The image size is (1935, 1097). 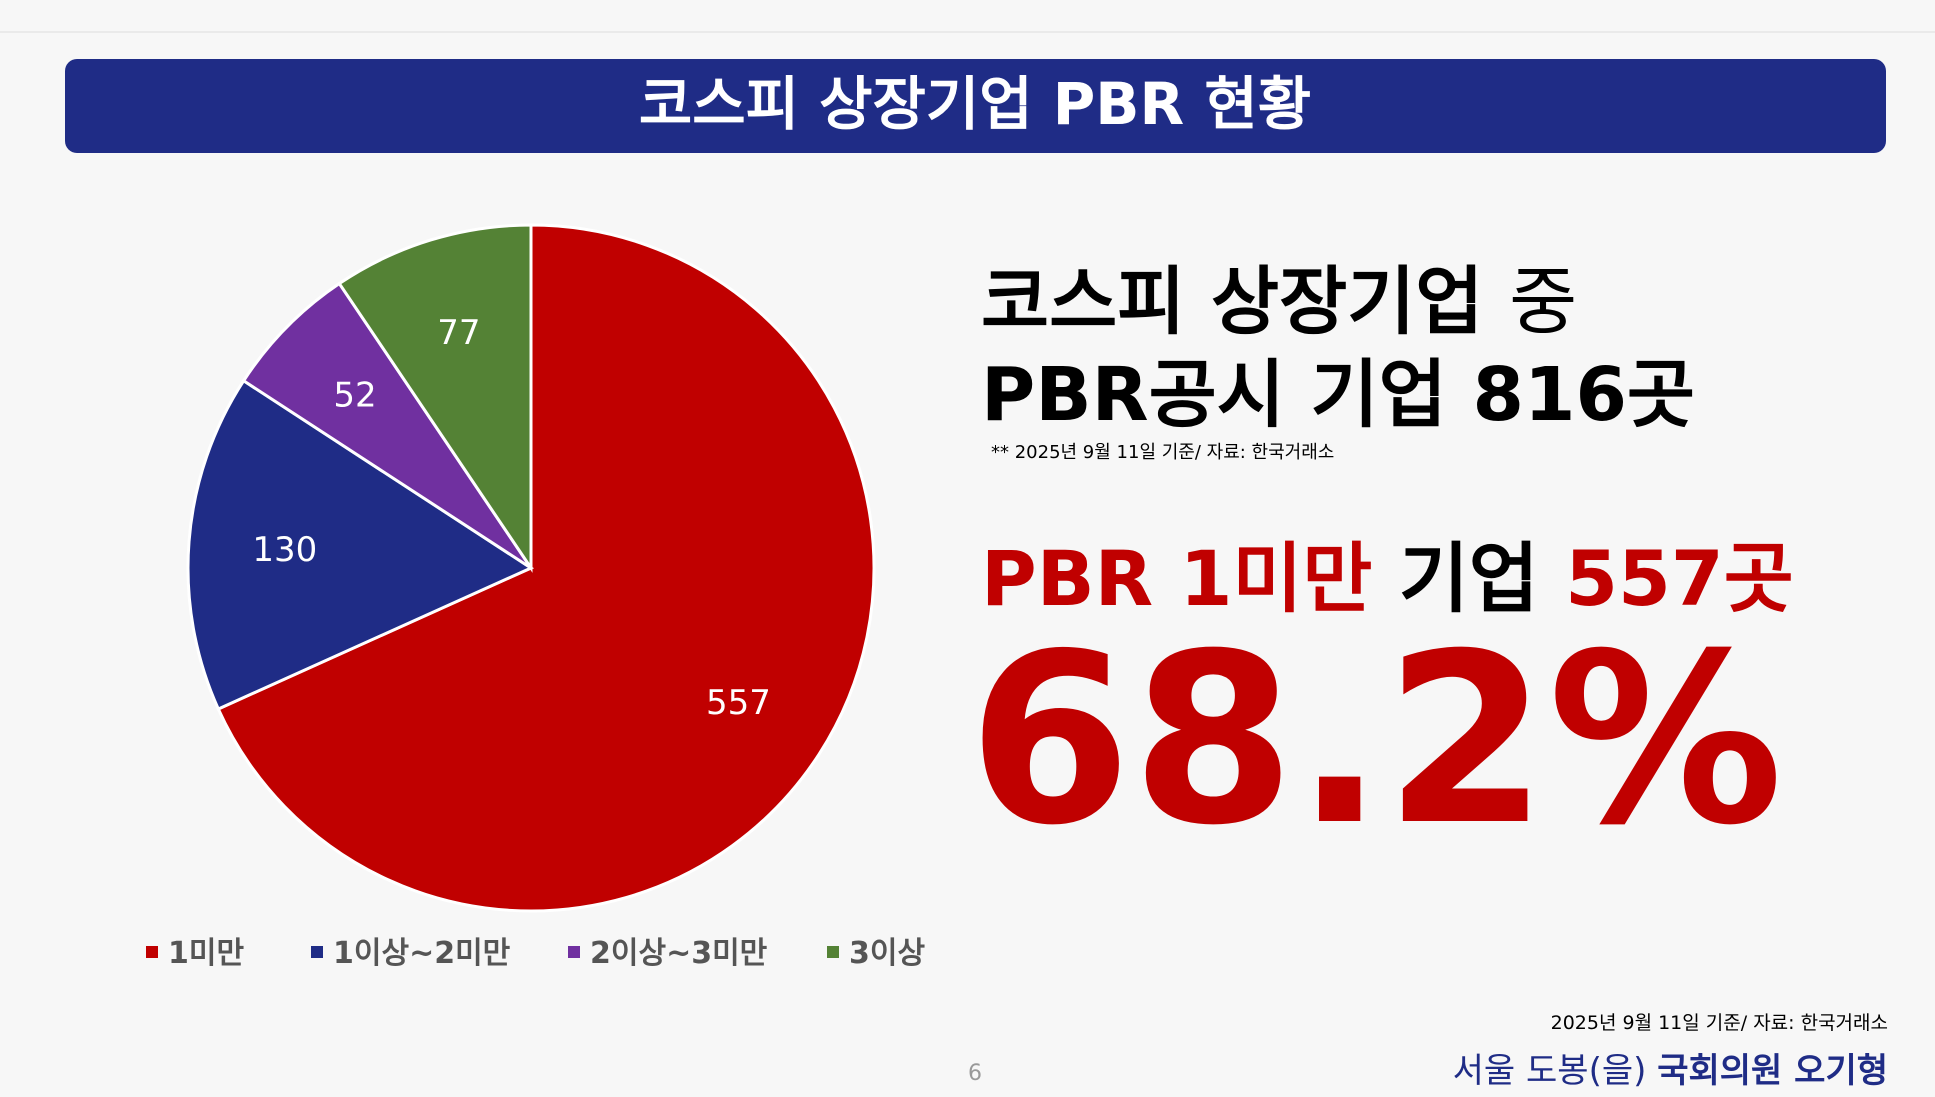 What do you see at coordinates (1719, 1023) in the screenshot?
I see `footer-source: 2025년 9월 11일 기준/ 자료: 한국거래소` at bounding box center [1719, 1023].